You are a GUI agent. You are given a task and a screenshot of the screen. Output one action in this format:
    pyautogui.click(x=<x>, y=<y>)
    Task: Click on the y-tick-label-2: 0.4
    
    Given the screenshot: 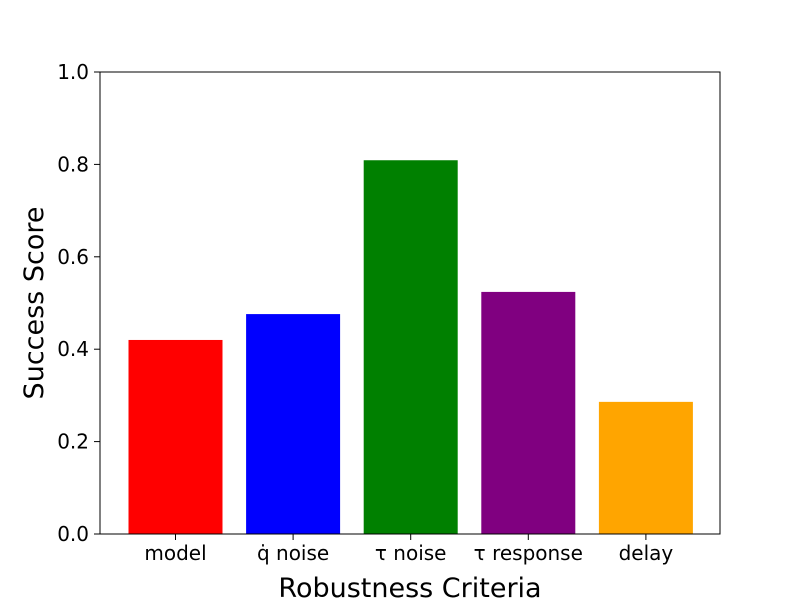 What is the action you would take?
    pyautogui.click(x=73, y=349)
    